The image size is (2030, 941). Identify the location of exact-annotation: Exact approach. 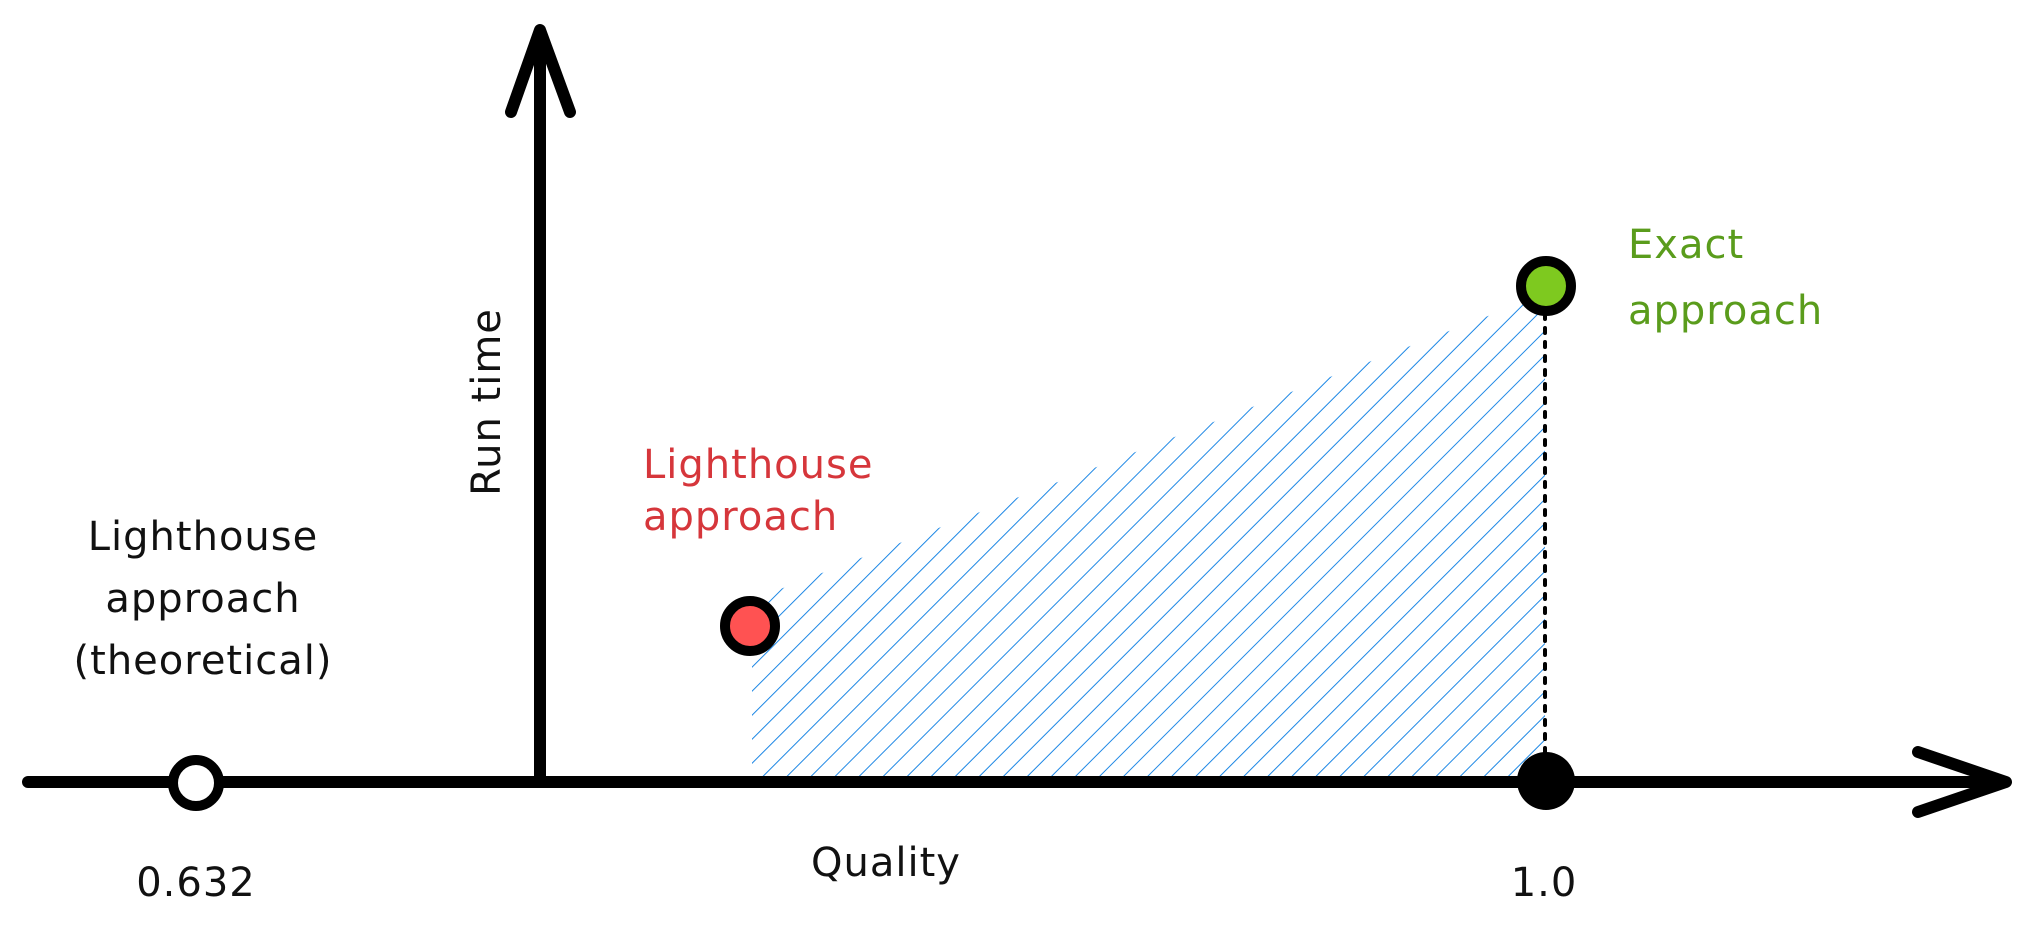
(1725, 278).